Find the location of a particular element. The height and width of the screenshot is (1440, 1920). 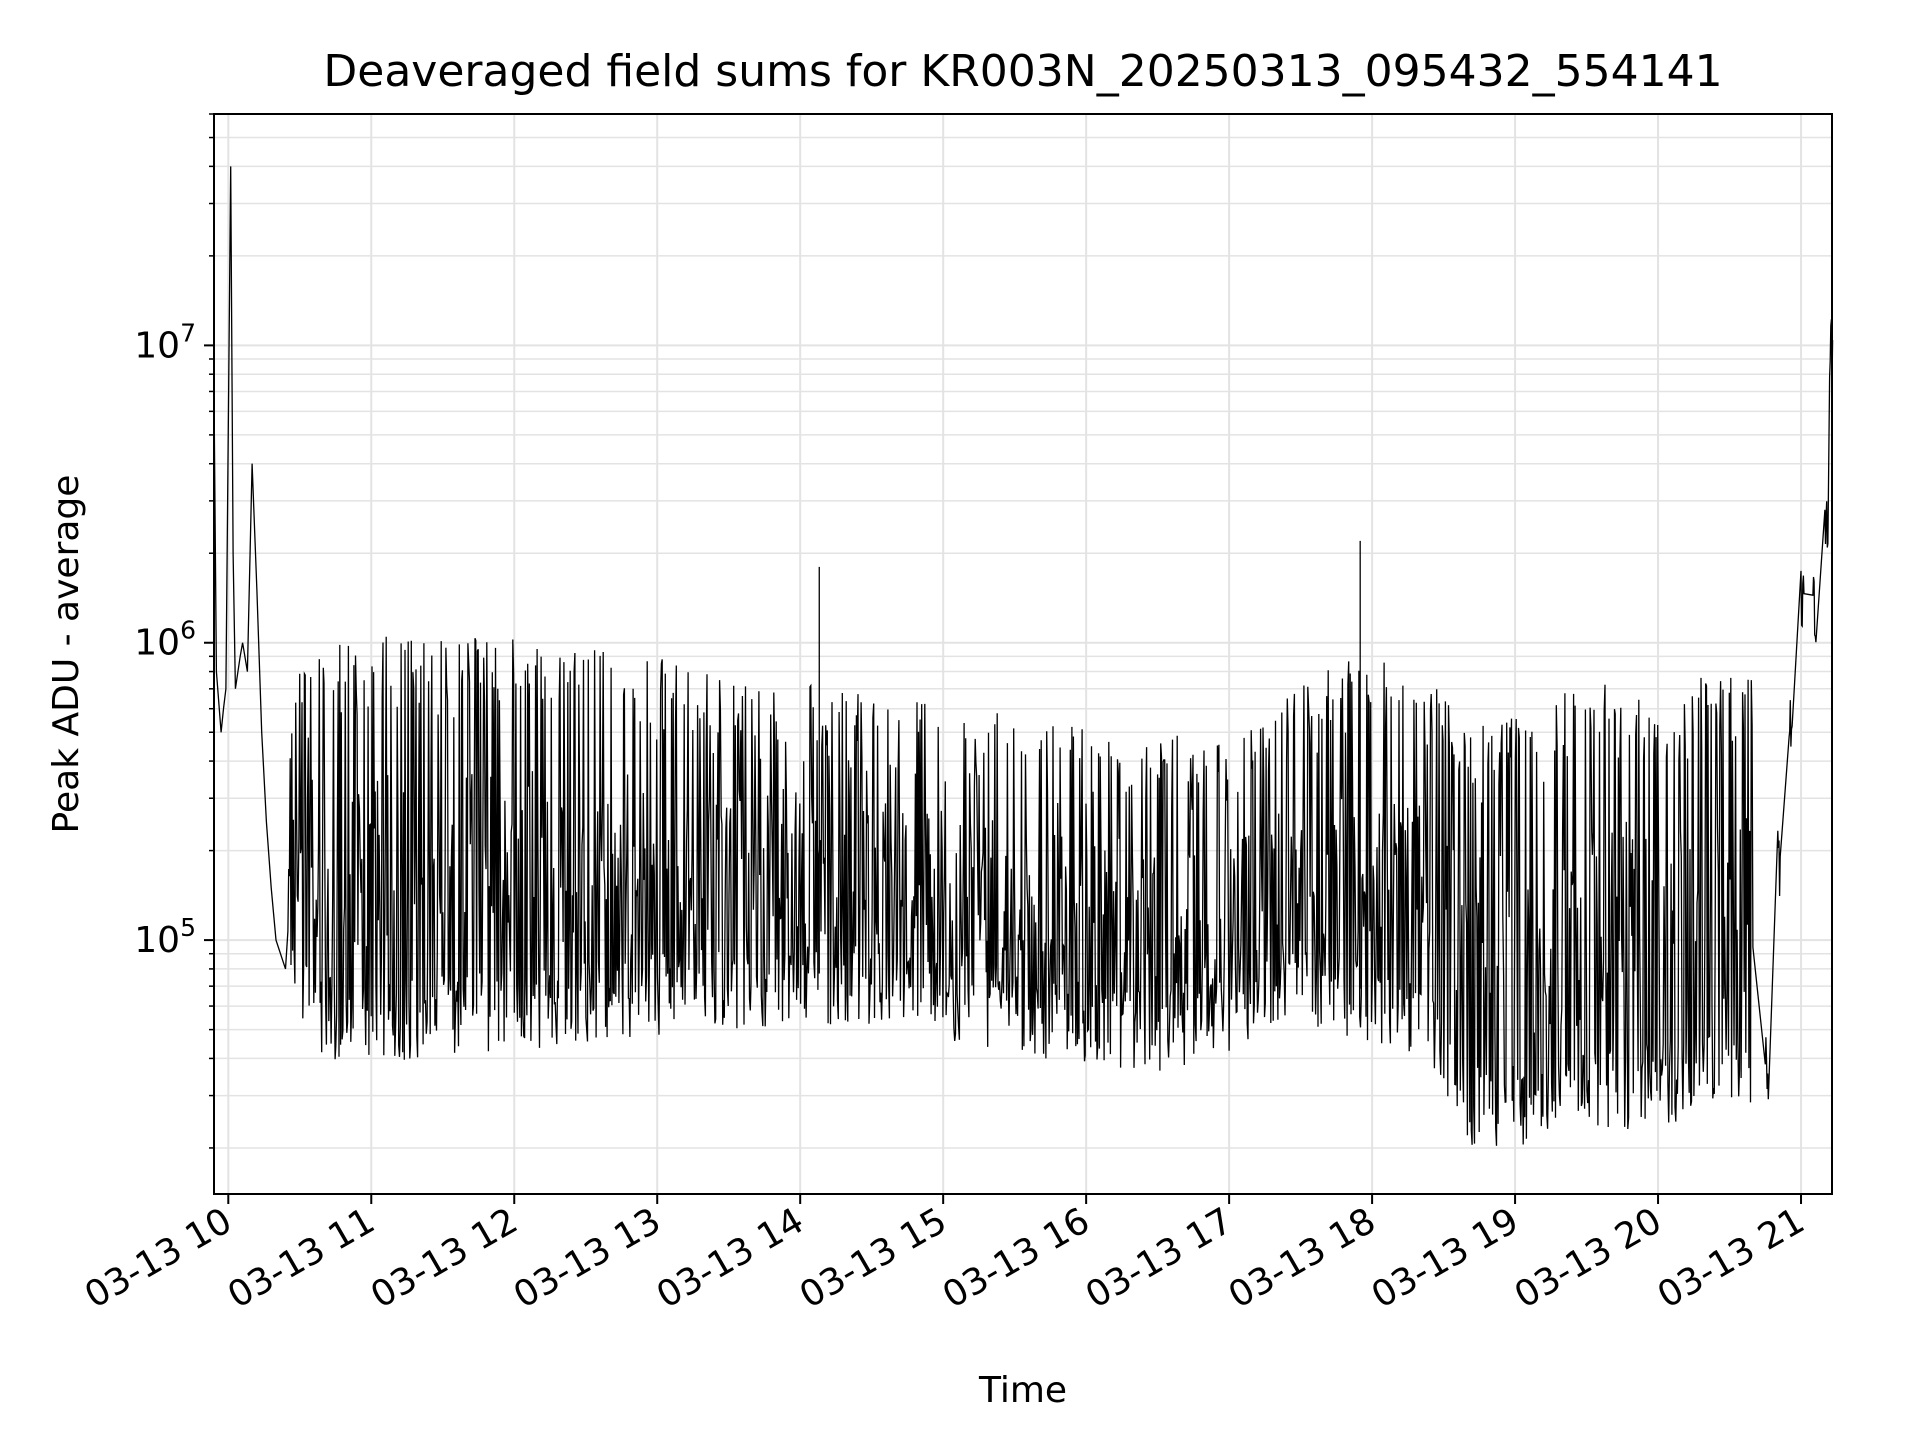

y-tick-label: 10⁶ is located at coordinates (165, 640).